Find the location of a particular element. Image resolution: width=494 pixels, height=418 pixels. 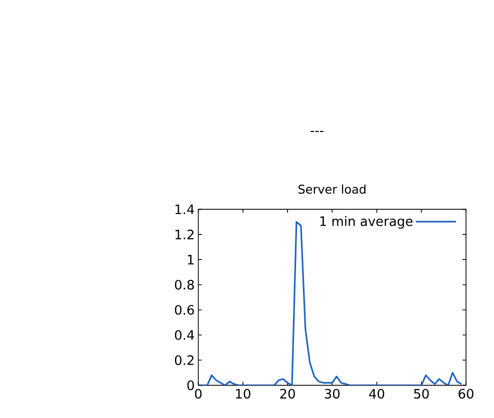

y-tick-label: 1 is located at coordinates (191, 259).